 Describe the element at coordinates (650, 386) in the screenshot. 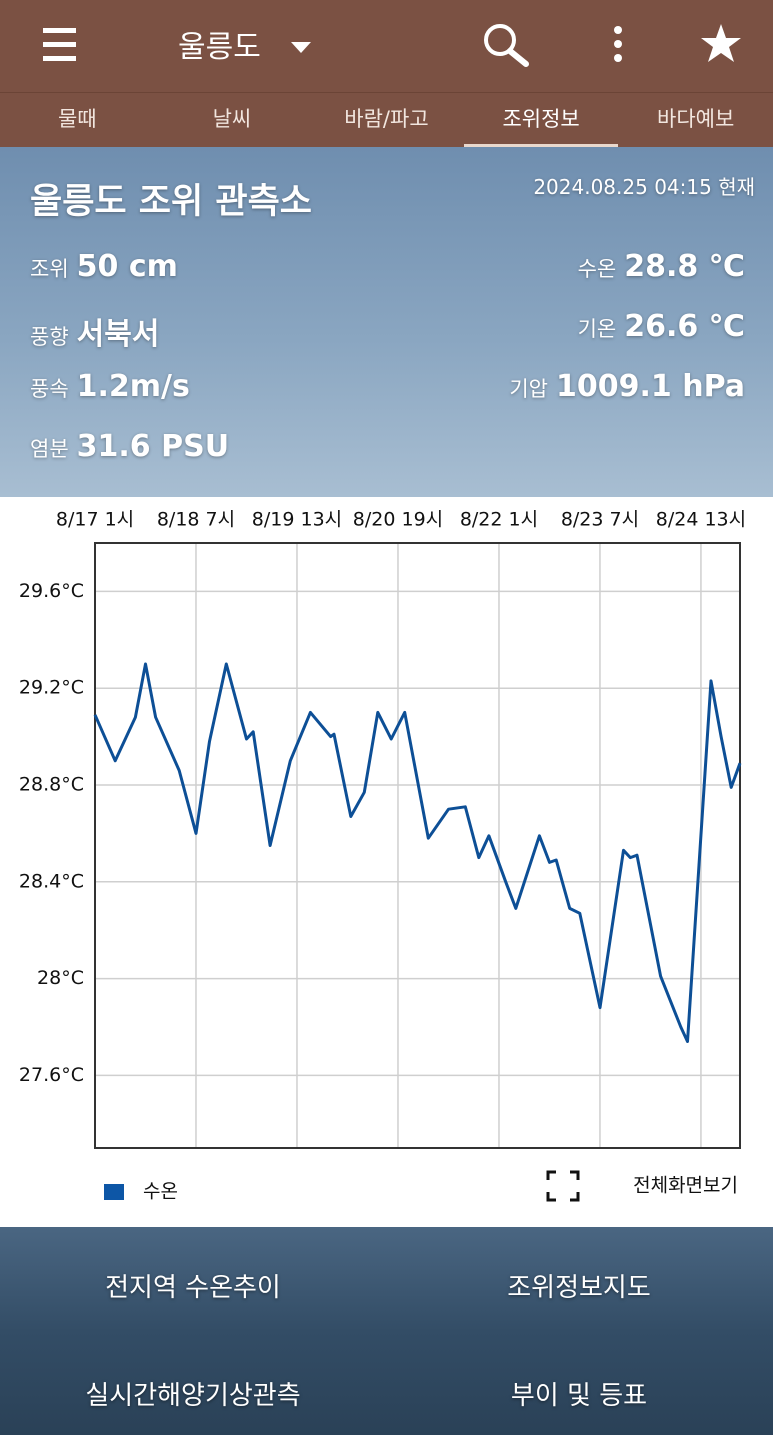

I see `field-value: 1009.1 hPa` at that location.